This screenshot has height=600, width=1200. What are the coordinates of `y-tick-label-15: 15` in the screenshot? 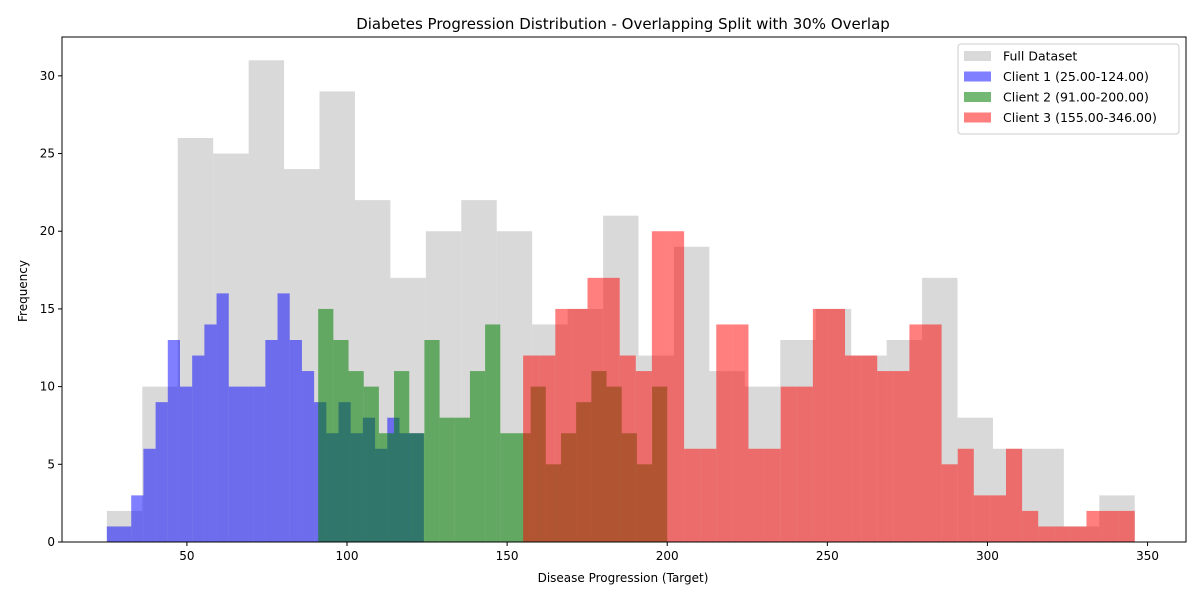 It's located at (47, 309).